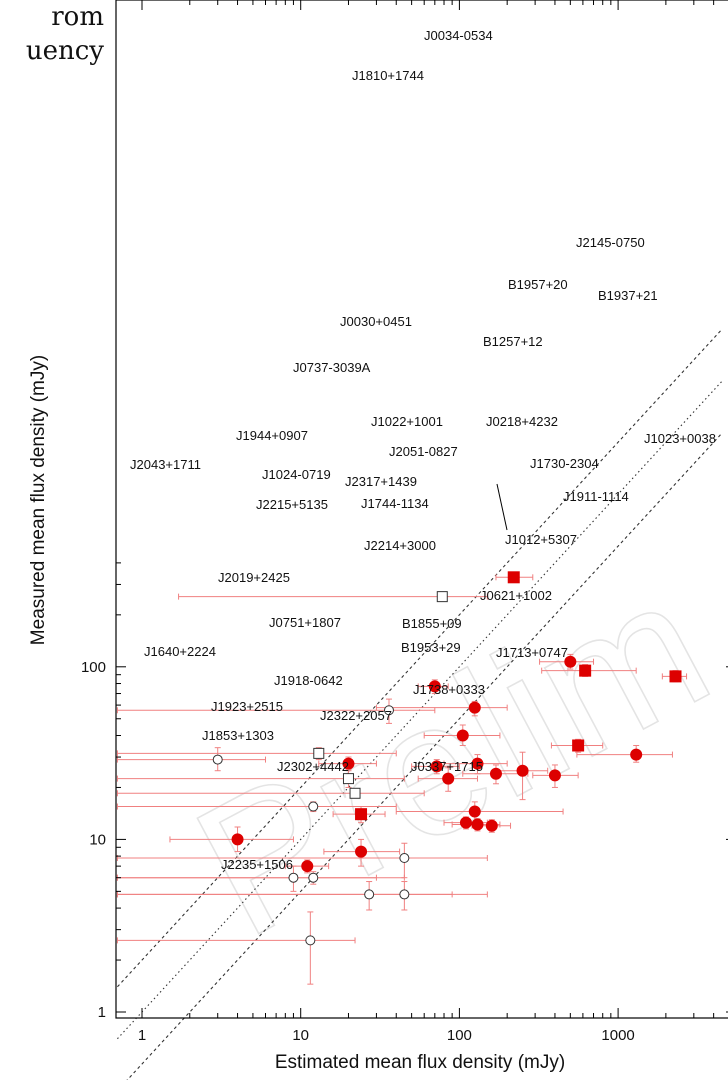  Describe the element at coordinates (257, 864) in the screenshot. I see `label-j2235-1506: J2235+1506` at that location.